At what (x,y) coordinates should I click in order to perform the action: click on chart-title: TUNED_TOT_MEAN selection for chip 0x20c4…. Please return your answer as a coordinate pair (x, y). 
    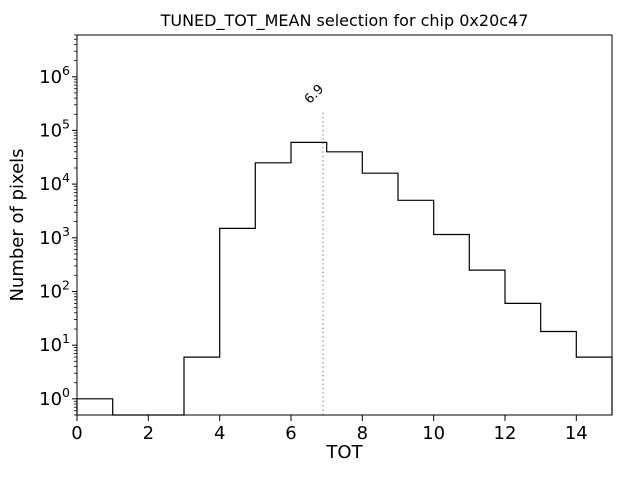
    Looking at the image, I should click on (344, 21).